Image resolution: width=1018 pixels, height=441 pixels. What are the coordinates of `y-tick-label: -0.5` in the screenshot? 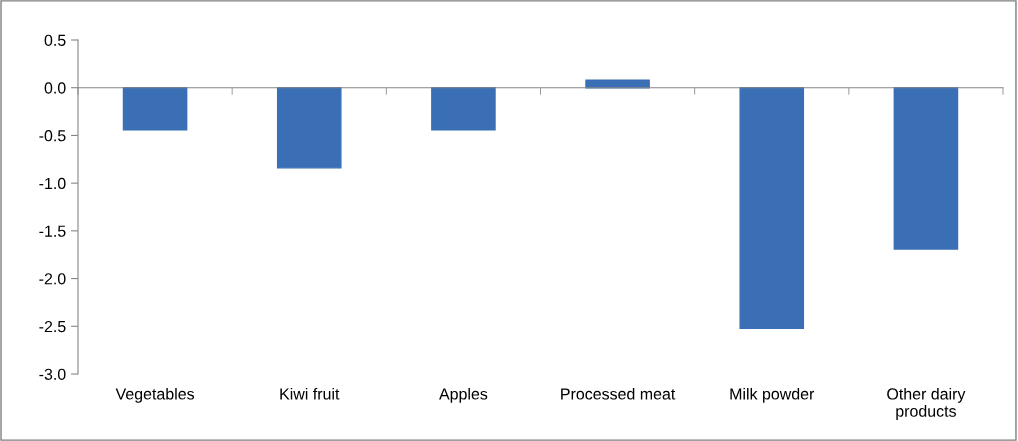 It's located at (52, 136).